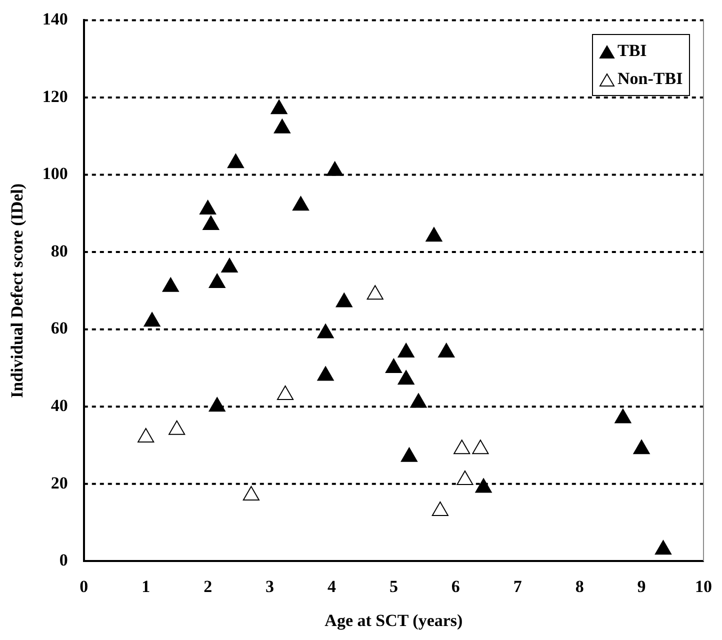  What do you see at coordinates (59, 328) in the screenshot?
I see `y-tick-label: 60` at bounding box center [59, 328].